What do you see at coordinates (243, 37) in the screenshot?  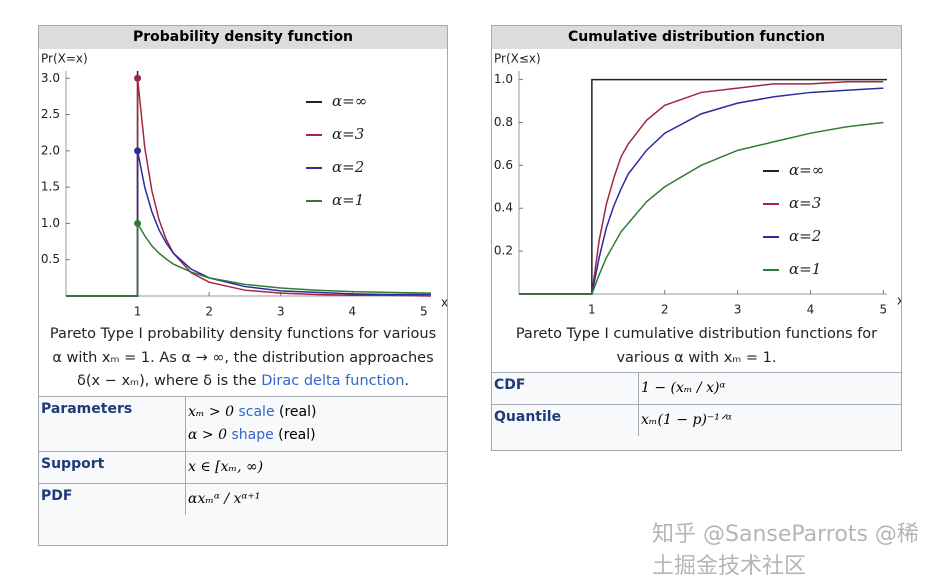 I see `infobox-title: Probability density function` at bounding box center [243, 37].